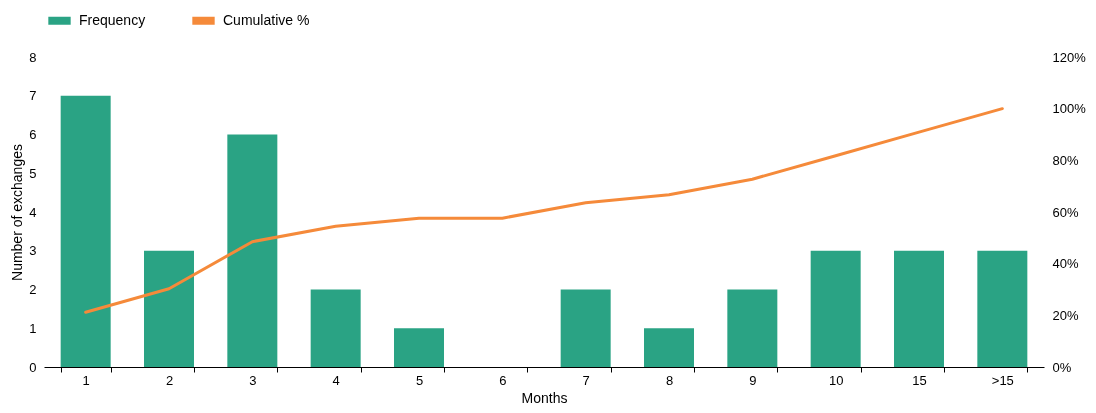  What do you see at coordinates (17, 212) in the screenshot?
I see `y-axis-title: Number of exchanges` at bounding box center [17, 212].